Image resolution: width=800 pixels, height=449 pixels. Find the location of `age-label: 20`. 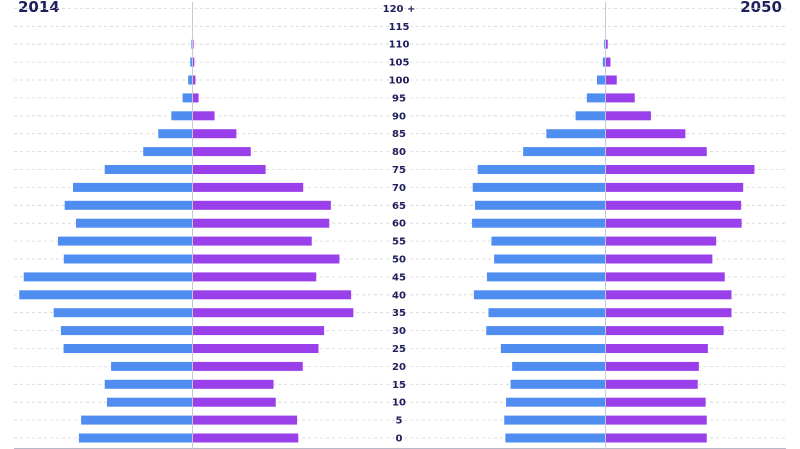

age-label: 20 is located at coordinates (399, 367).